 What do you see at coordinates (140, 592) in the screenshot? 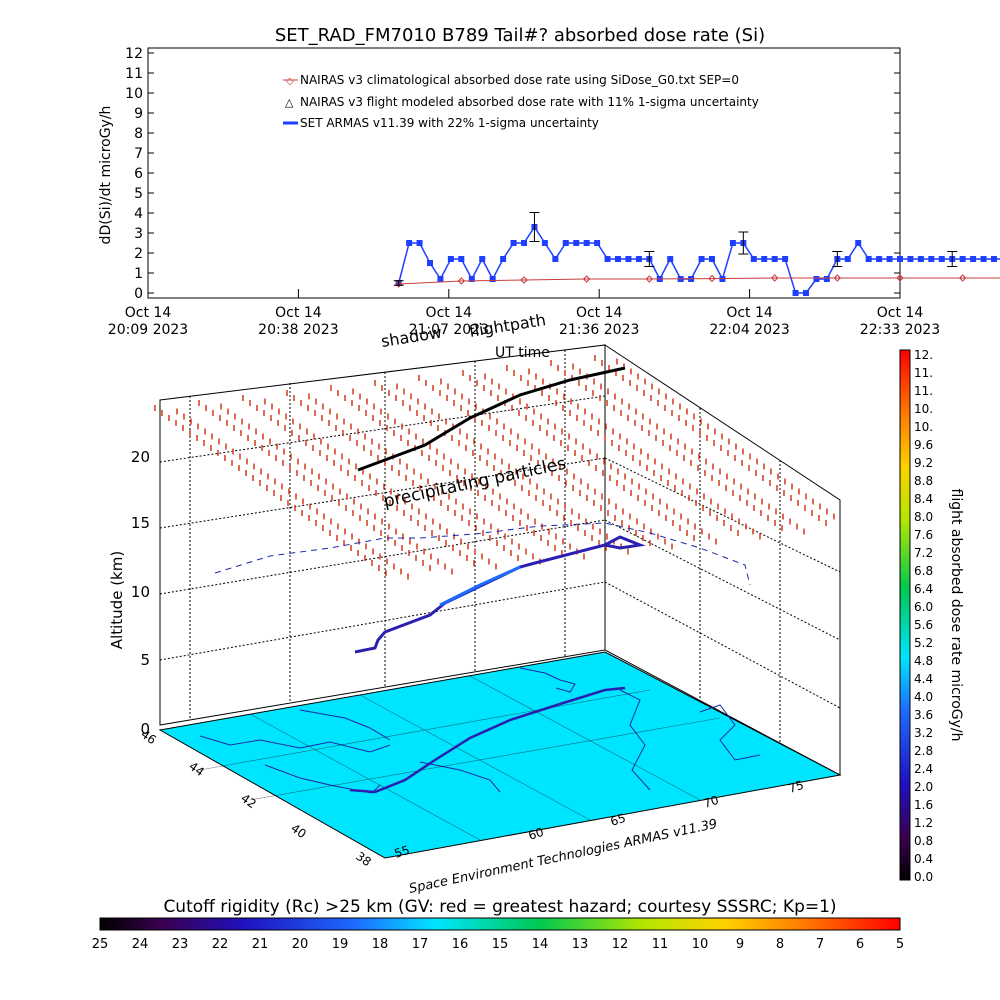
I see `alt-tick-10: 10` at bounding box center [140, 592].